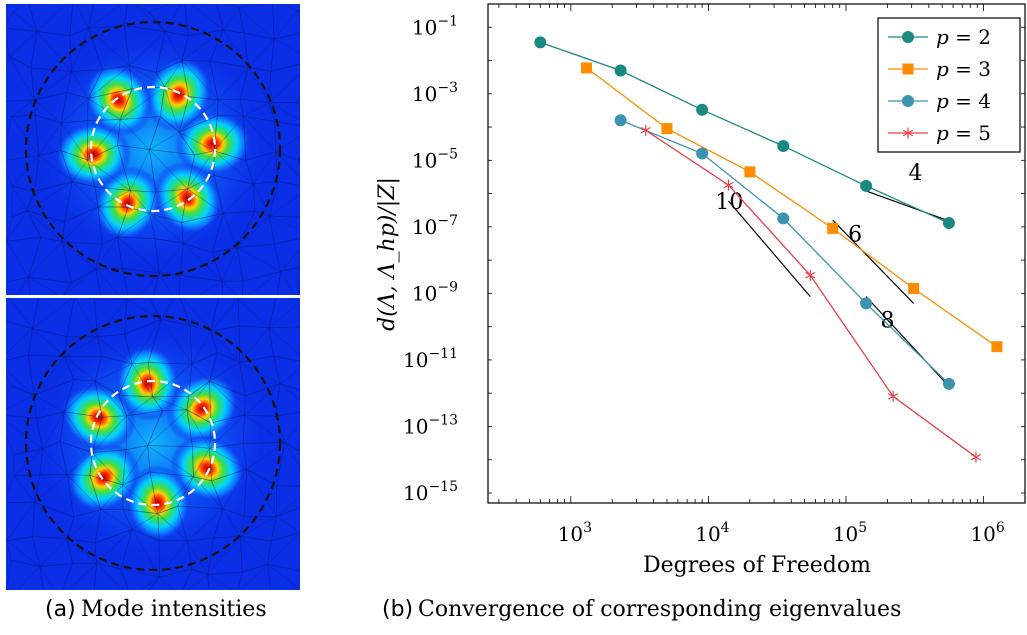 Image resolution: width=1027 pixels, height=635 pixels. I want to click on caption-a-text: Mode intensities, so click(174, 609).